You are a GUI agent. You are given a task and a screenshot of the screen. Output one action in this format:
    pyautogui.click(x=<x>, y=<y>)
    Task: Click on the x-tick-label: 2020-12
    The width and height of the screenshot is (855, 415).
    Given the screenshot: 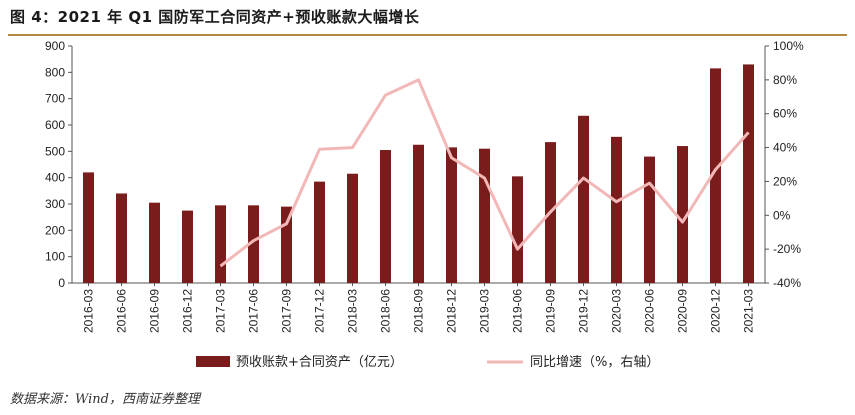 What is the action you would take?
    pyautogui.click(x=716, y=311)
    